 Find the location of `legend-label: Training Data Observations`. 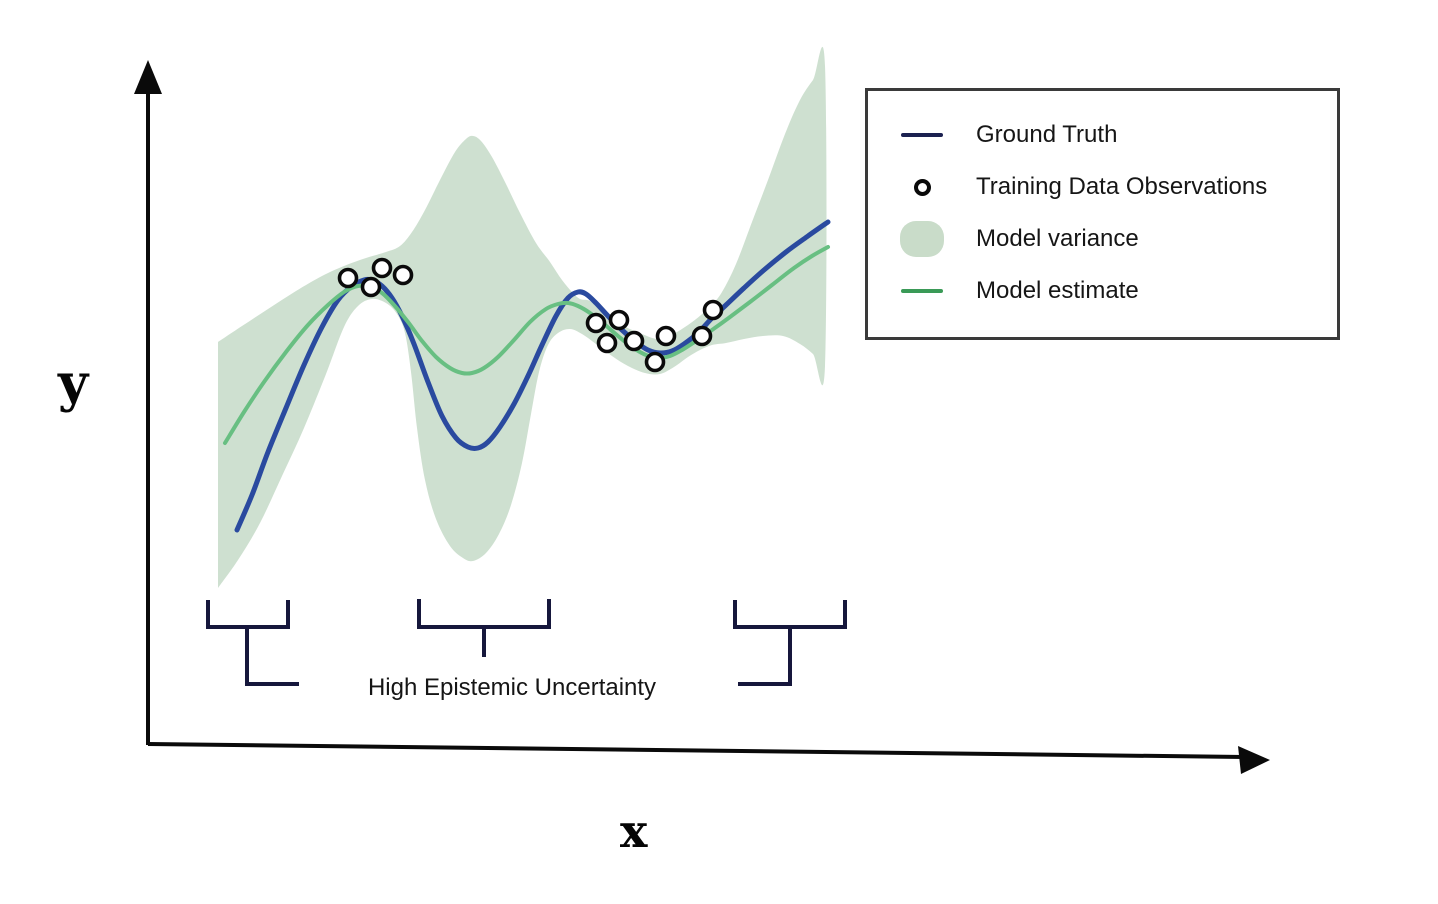

legend-label: Training Data Observations is located at coordinates (1122, 186).